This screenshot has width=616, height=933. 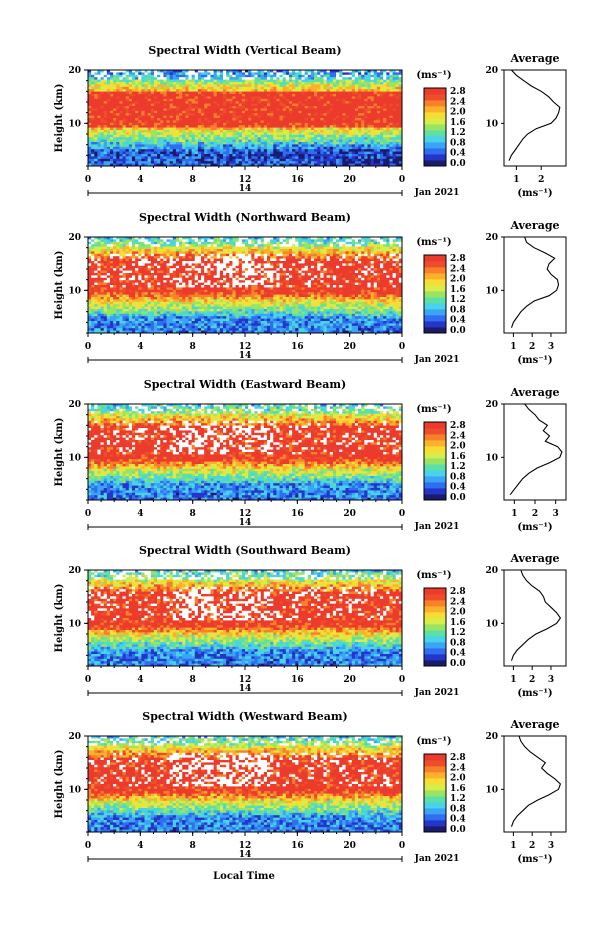 I want to click on x-tick-label: 4, so click(x=140, y=180).